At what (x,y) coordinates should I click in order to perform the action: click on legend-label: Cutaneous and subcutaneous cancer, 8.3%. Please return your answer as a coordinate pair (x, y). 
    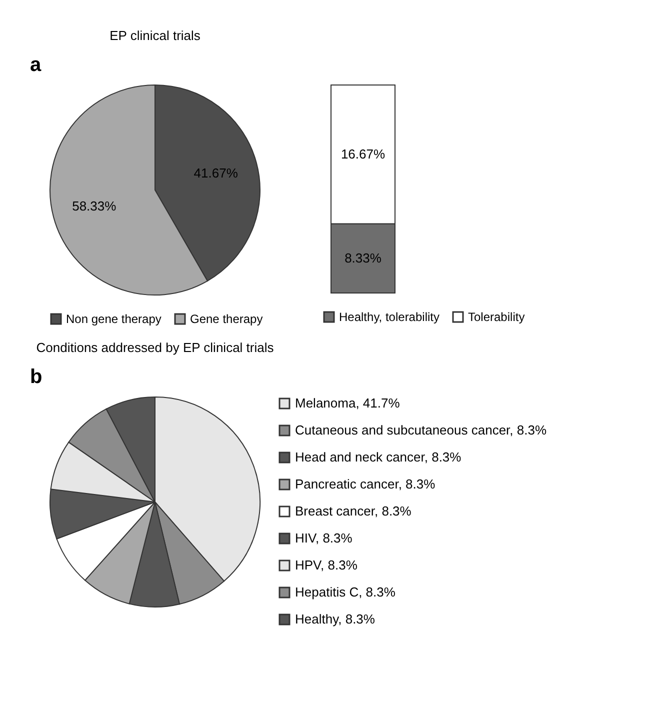
    Looking at the image, I should click on (421, 430).